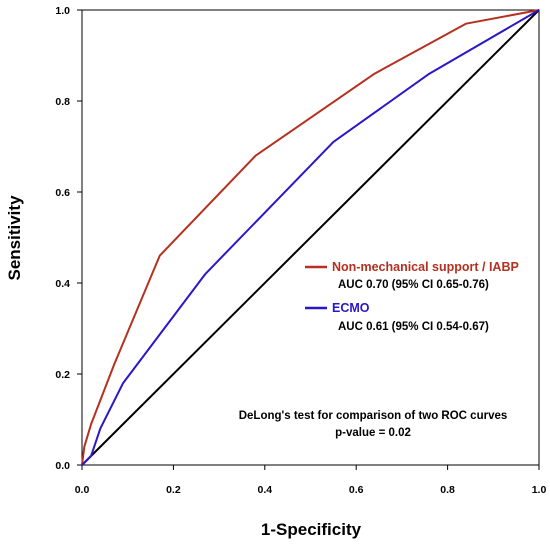 The width and height of the screenshot is (550, 544). What do you see at coordinates (413, 327) in the screenshot?
I see `legend-auc-ecmo: AUC 0.61 (95% CI 0.54-0.67)` at bounding box center [413, 327].